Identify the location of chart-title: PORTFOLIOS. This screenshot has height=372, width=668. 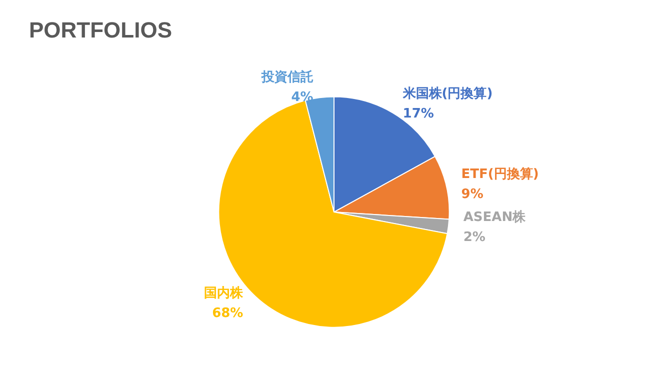
(100, 30).